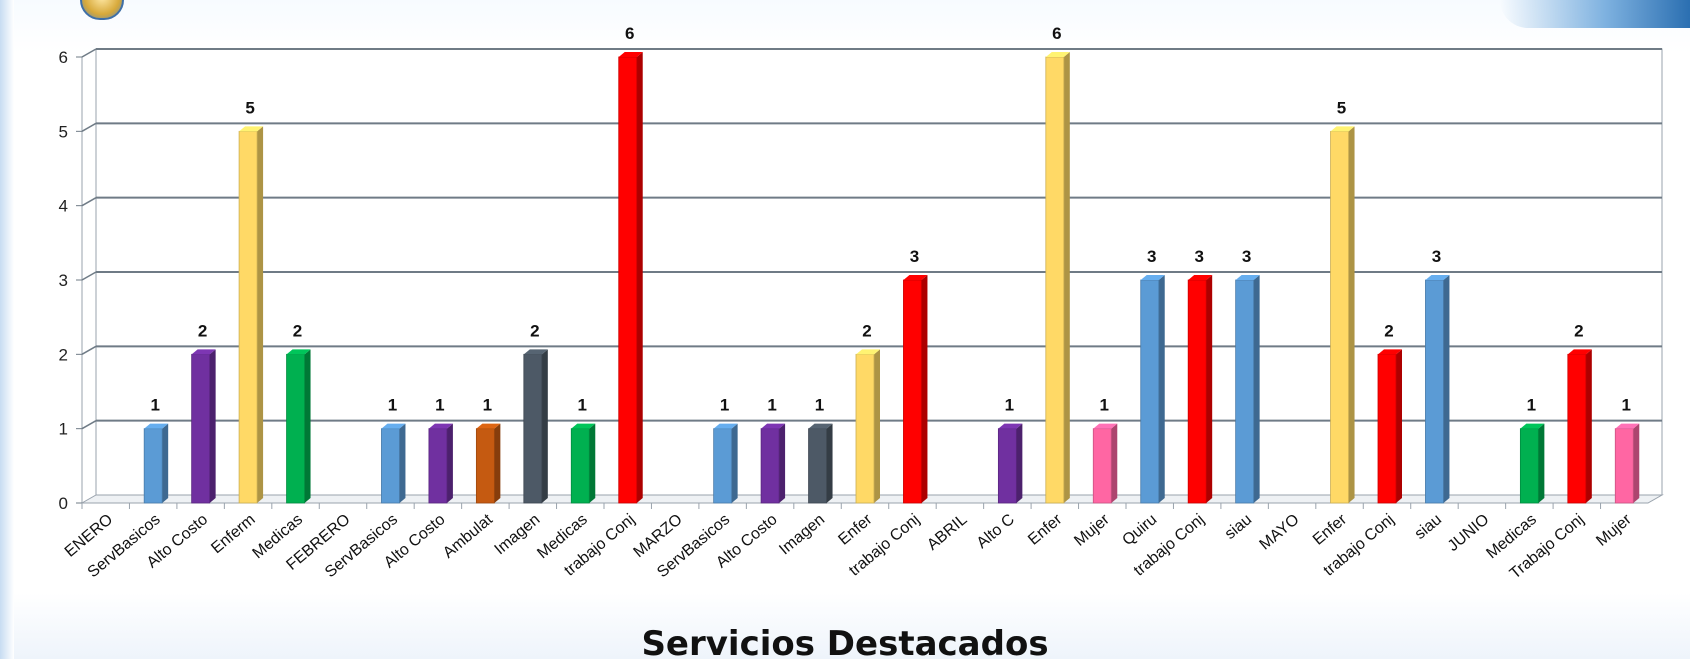 This screenshot has width=1690, height=664. What do you see at coordinates (1341, 107) in the screenshot?
I see `data-label: 5` at bounding box center [1341, 107].